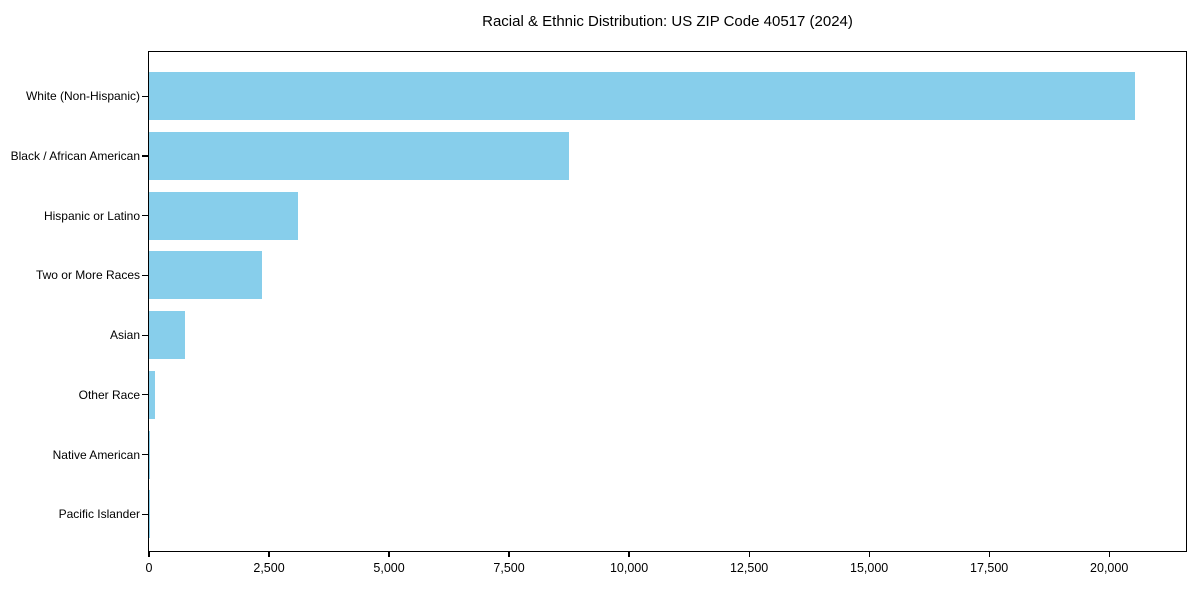  I want to click on x-tick-label: 7,500, so click(509, 568).